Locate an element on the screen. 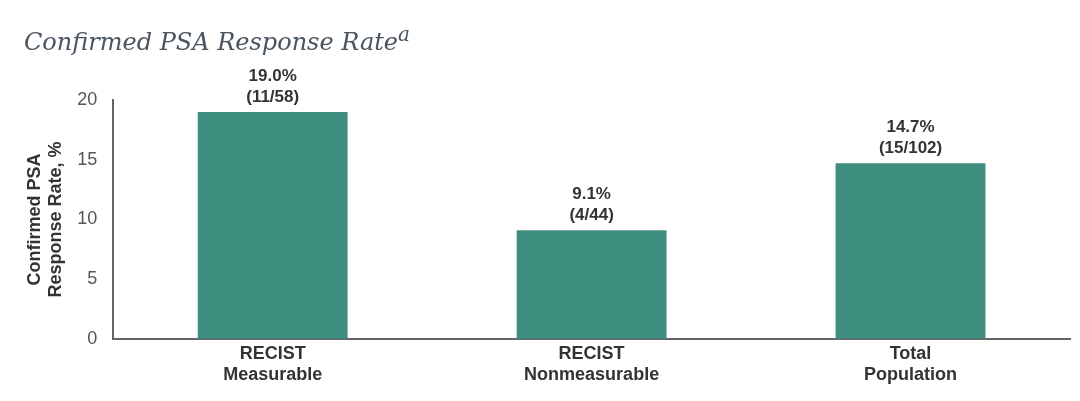  y-axis-title: Confirmed PSA Response Rate, % is located at coordinates (44, 219).